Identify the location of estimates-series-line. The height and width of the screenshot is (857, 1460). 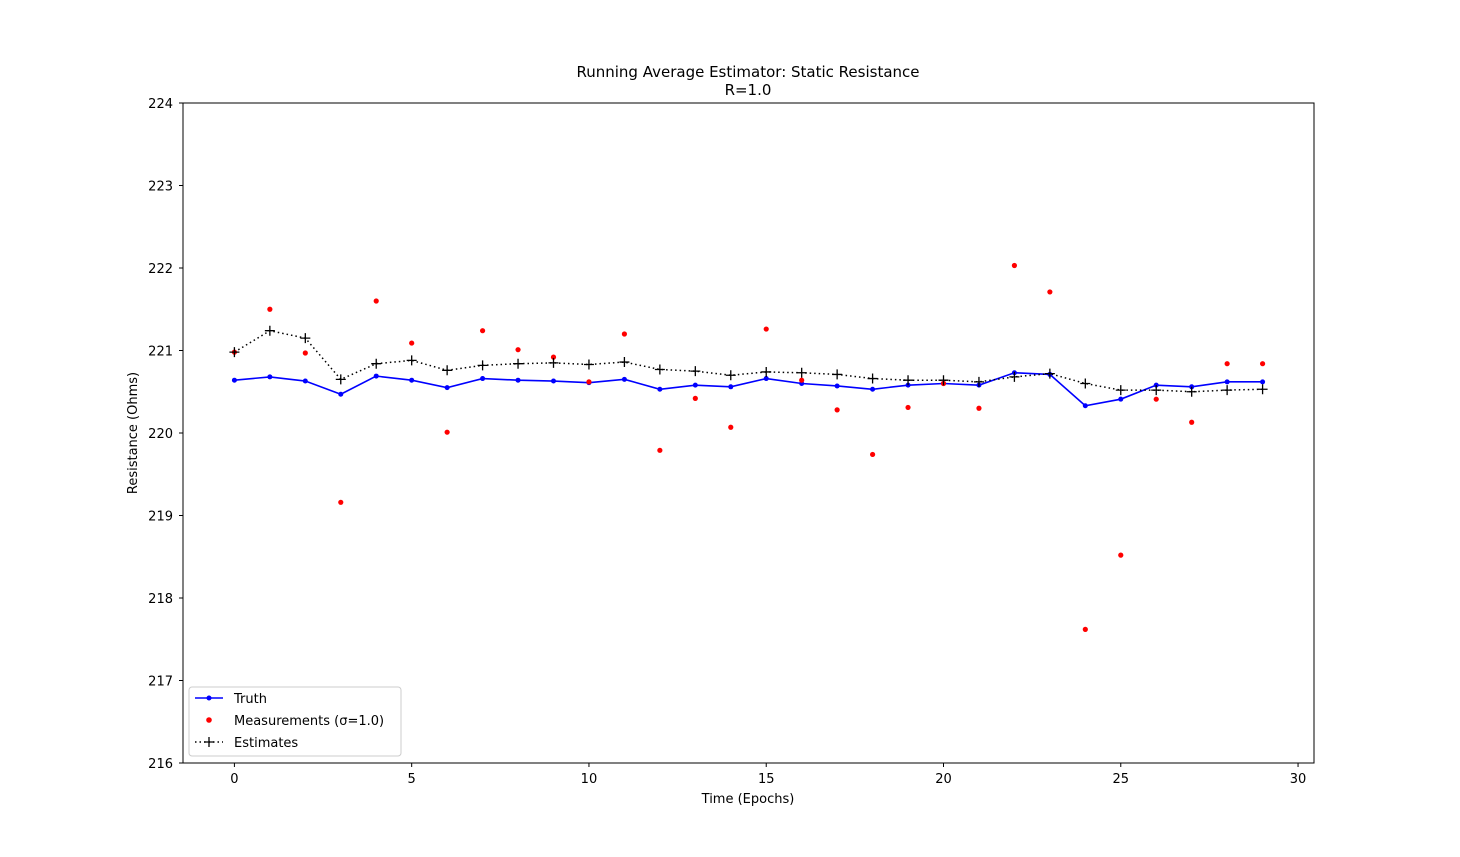
(748, 361).